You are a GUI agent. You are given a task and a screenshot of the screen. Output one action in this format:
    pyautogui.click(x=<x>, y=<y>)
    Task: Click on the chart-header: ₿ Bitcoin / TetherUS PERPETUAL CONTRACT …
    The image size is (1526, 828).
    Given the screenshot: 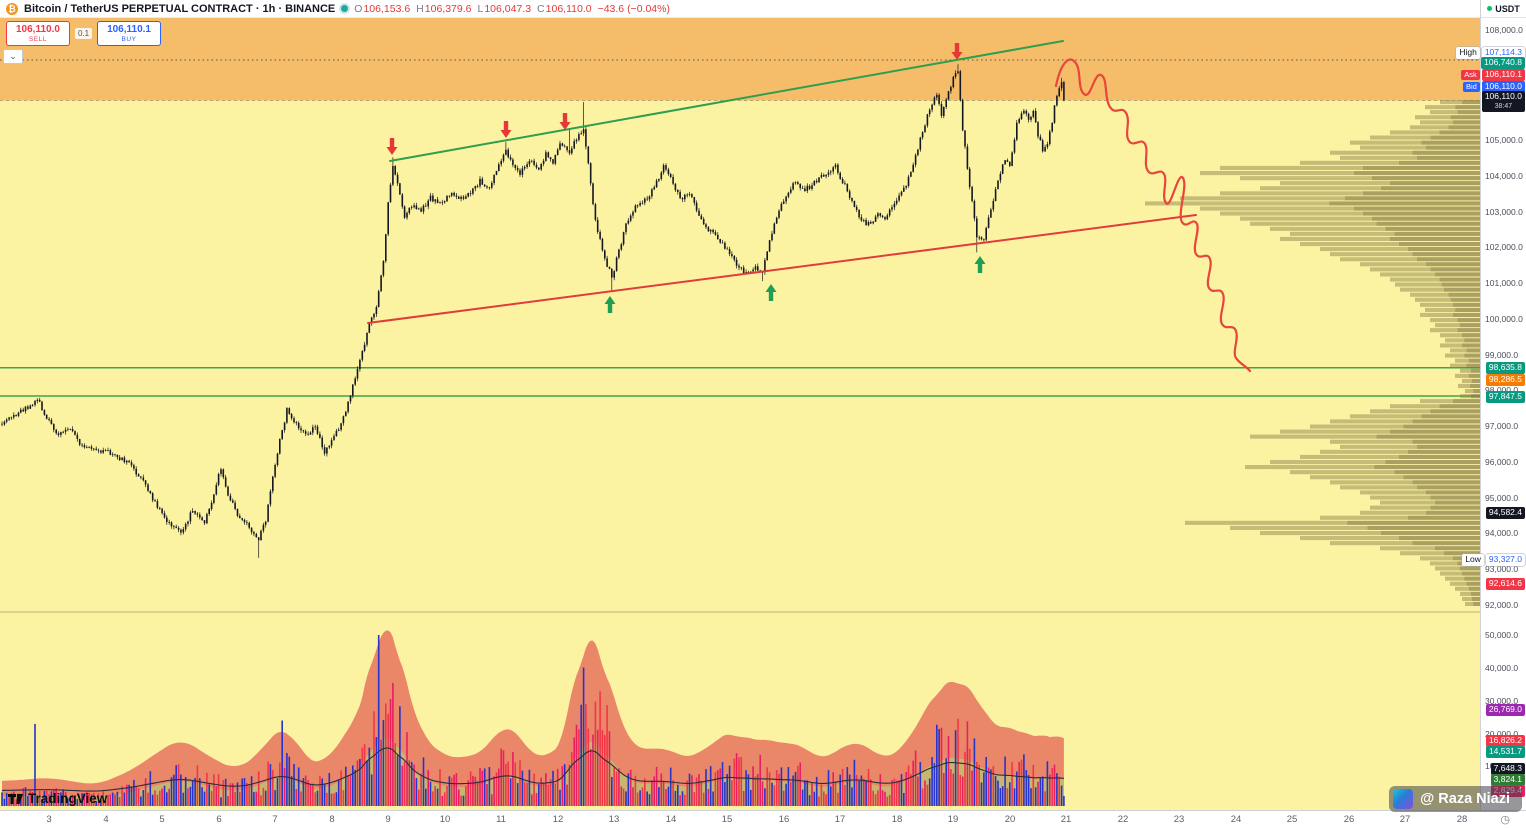 What is the action you would take?
    pyautogui.click(x=740, y=8)
    